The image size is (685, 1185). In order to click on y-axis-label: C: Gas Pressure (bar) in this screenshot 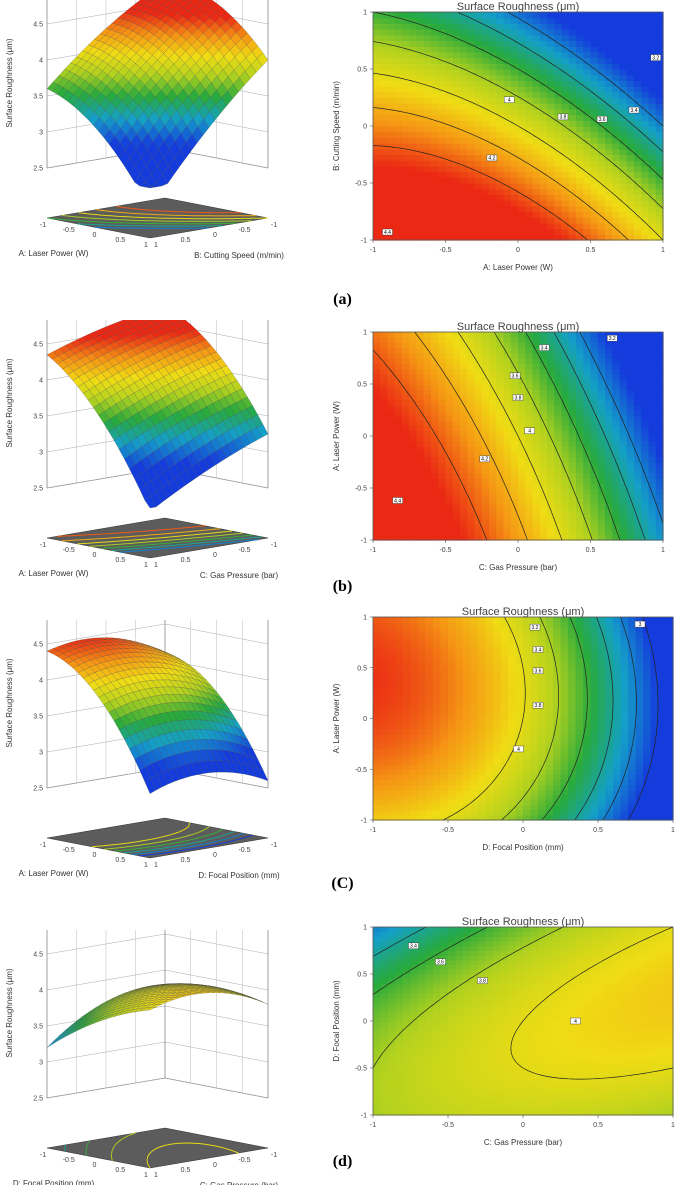, I will do `click(239, 1183)`.